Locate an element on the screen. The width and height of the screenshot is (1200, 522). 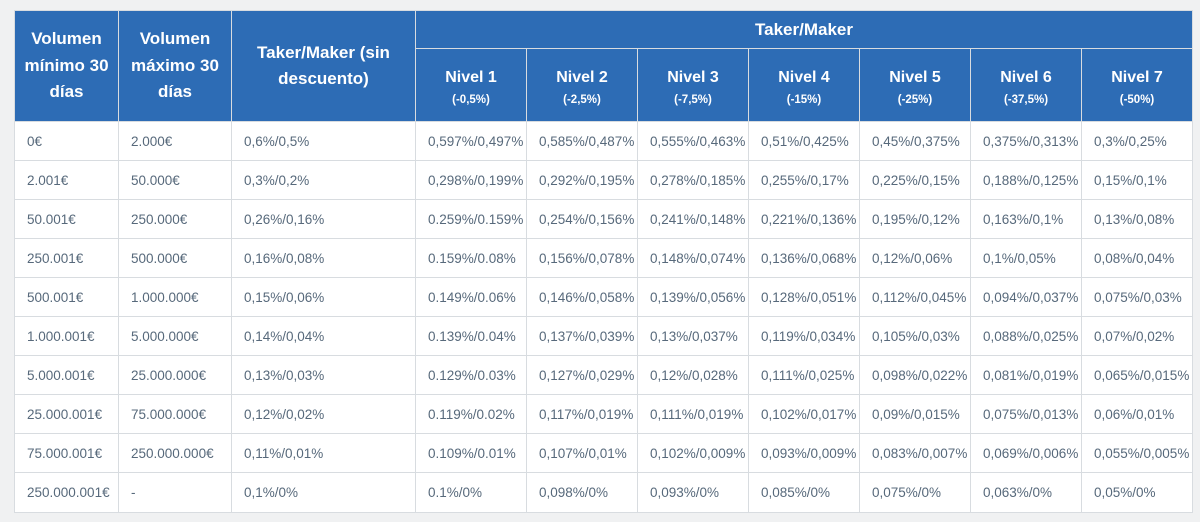
cell-level-1: 0.159%/0.08% is located at coordinates (471, 258).